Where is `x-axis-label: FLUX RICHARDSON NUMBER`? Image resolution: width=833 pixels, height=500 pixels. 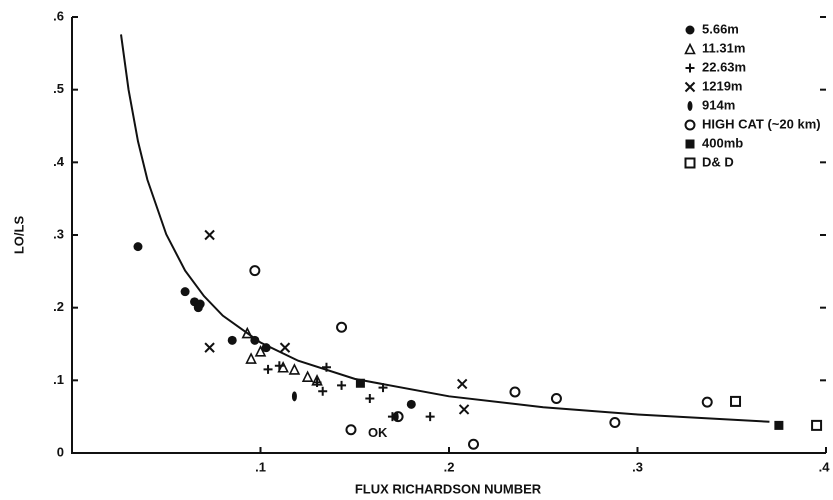
x-axis-label: FLUX RICHARDSON NUMBER is located at coordinates (448, 488).